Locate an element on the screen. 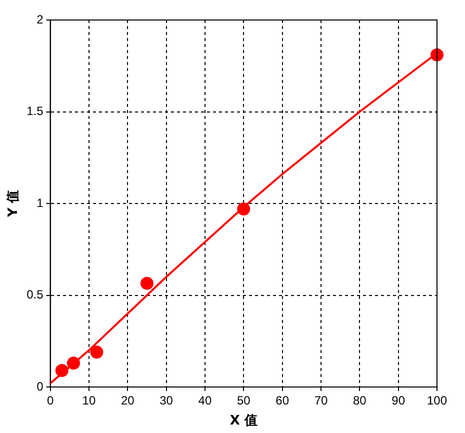 Image resolution: width=465 pixels, height=433 pixels. y-tick-label: 0 is located at coordinates (40, 386).